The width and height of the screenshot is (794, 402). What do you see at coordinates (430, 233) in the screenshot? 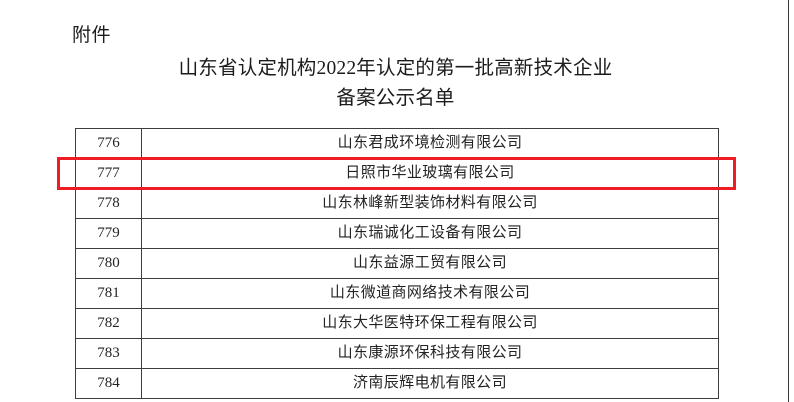
I see `enterprise-name-cell: 山东瑞诚化工设备有限公司` at bounding box center [430, 233].